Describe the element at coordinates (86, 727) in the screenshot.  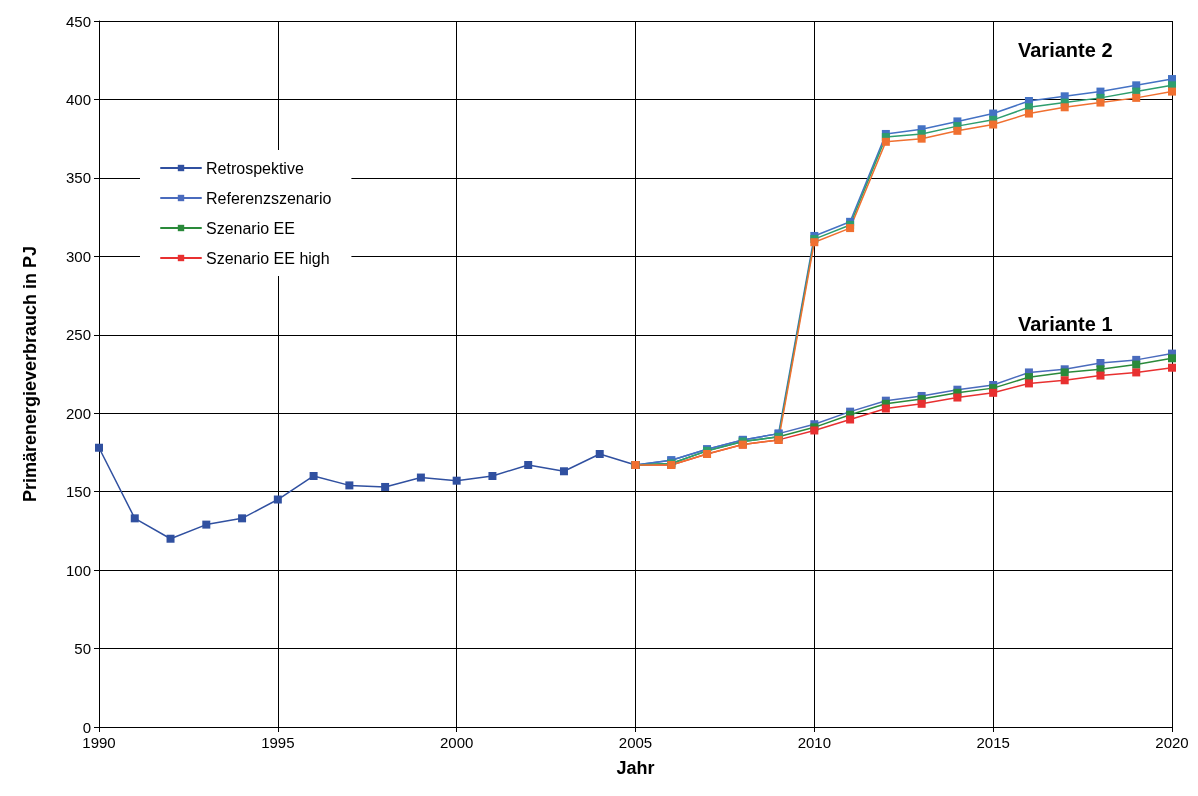
I see `y-tick-label: 0` at that location.